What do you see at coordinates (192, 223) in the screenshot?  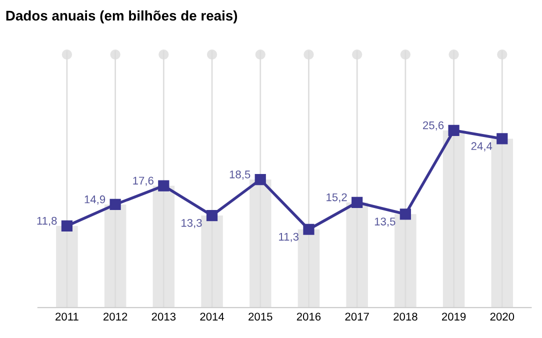 I see `data-label: 13,3` at bounding box center [192, 223].